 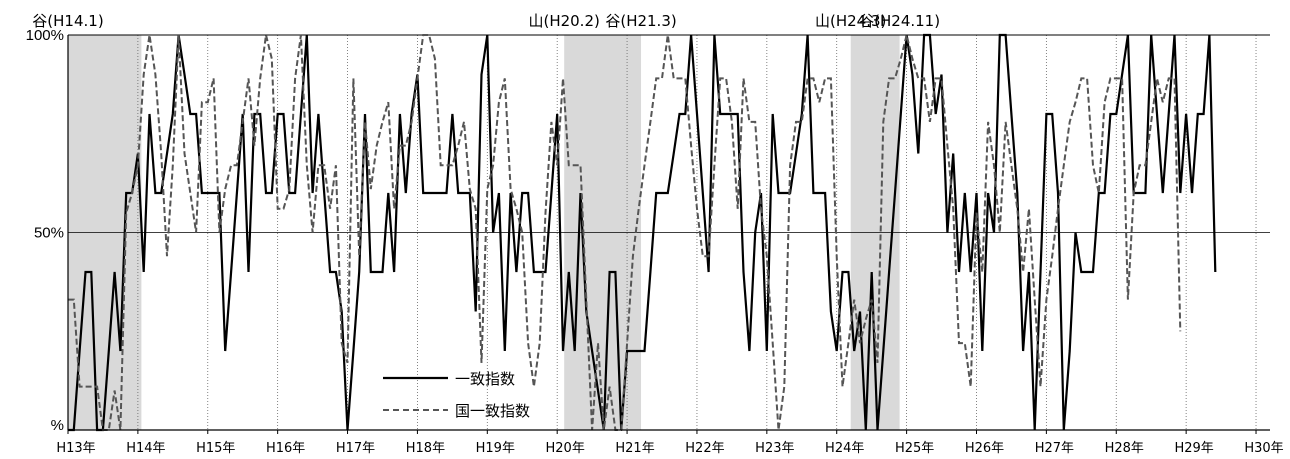 I want to click on turning-point-label: 谷(H14.1), so click(x=67, y=21).